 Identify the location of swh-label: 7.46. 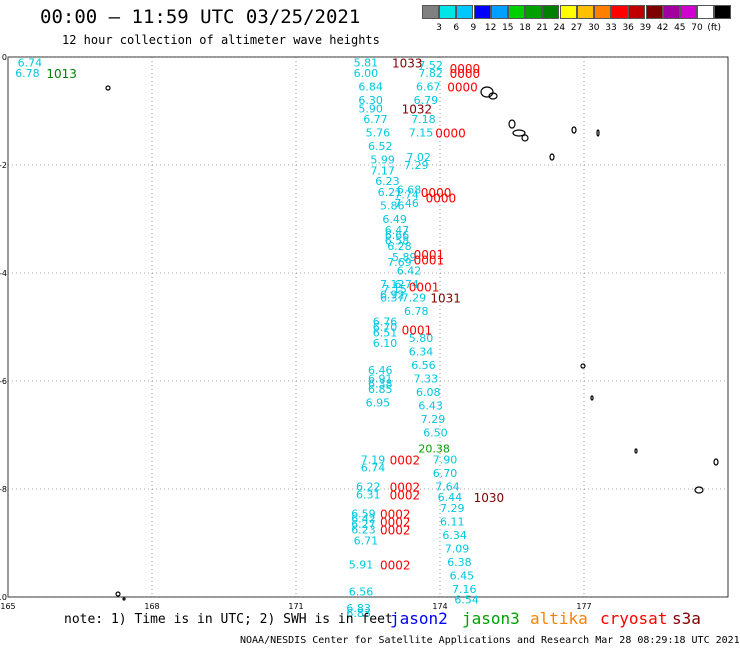
(406, 203).